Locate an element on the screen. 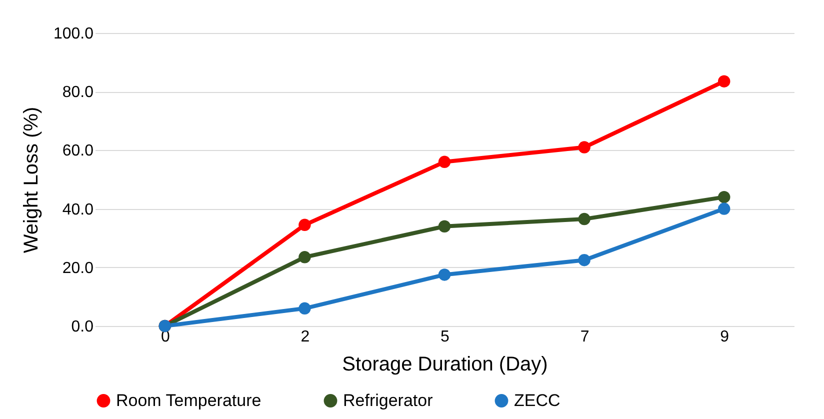 The image size is (824, 419). y-tick-label: 80.0 is located at coordinates (78, 93).